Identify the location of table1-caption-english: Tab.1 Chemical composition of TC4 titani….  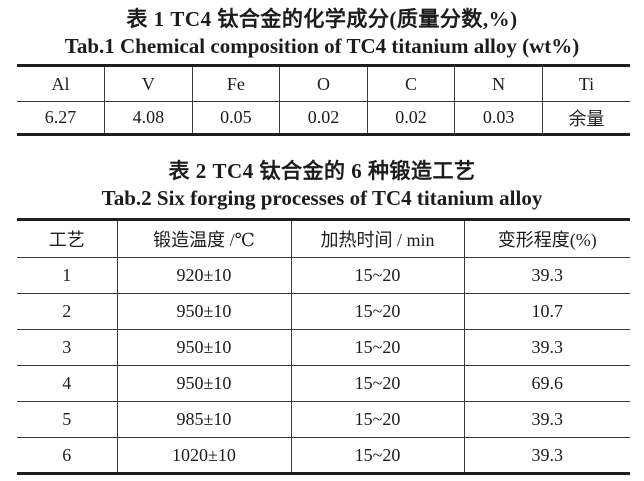
(322, 46).